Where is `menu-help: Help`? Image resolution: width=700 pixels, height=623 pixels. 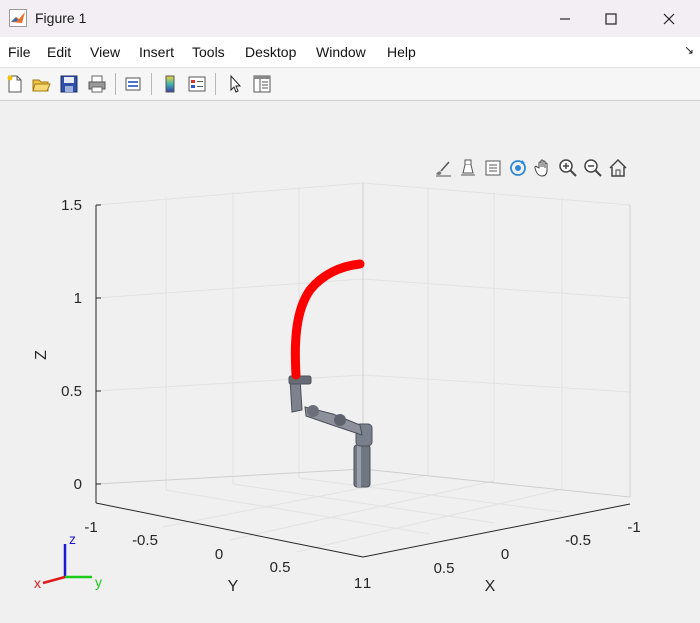 menu-help: Help is located at coordinates (401, 52).